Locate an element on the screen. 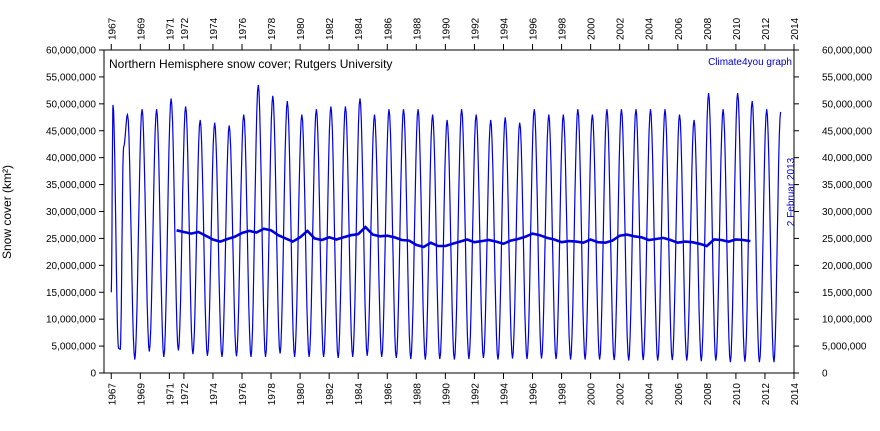 The height and width of the screenshot is (431, 880). x-tick-label-bottom: 1969 is located at coordinates (141, 394).